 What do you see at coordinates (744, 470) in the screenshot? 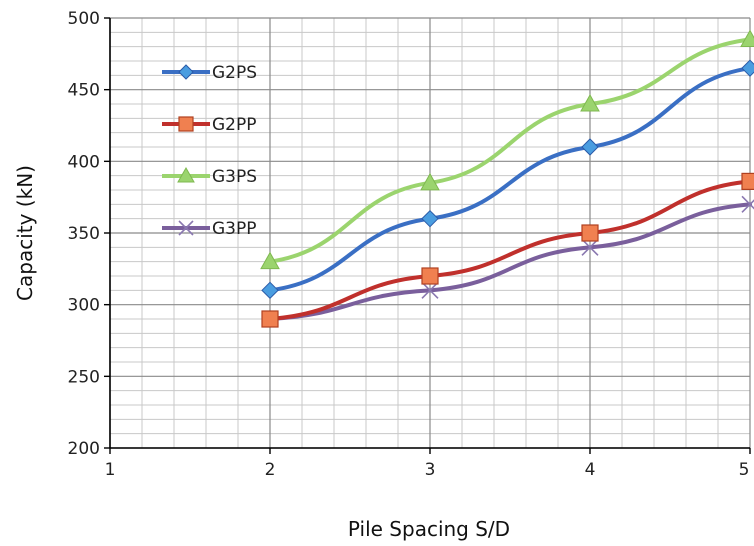
I see `x-tick-label: 5` at bounding box center [744, 470].